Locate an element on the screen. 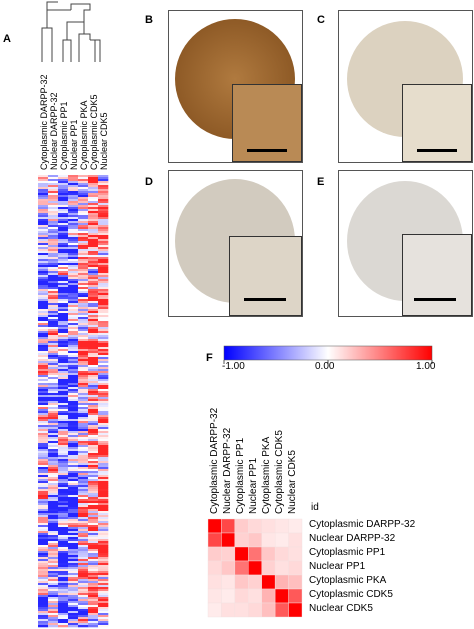  heatmap-a-col-label: Nuclear DARPP-32 is located at coordinates (54, 131).